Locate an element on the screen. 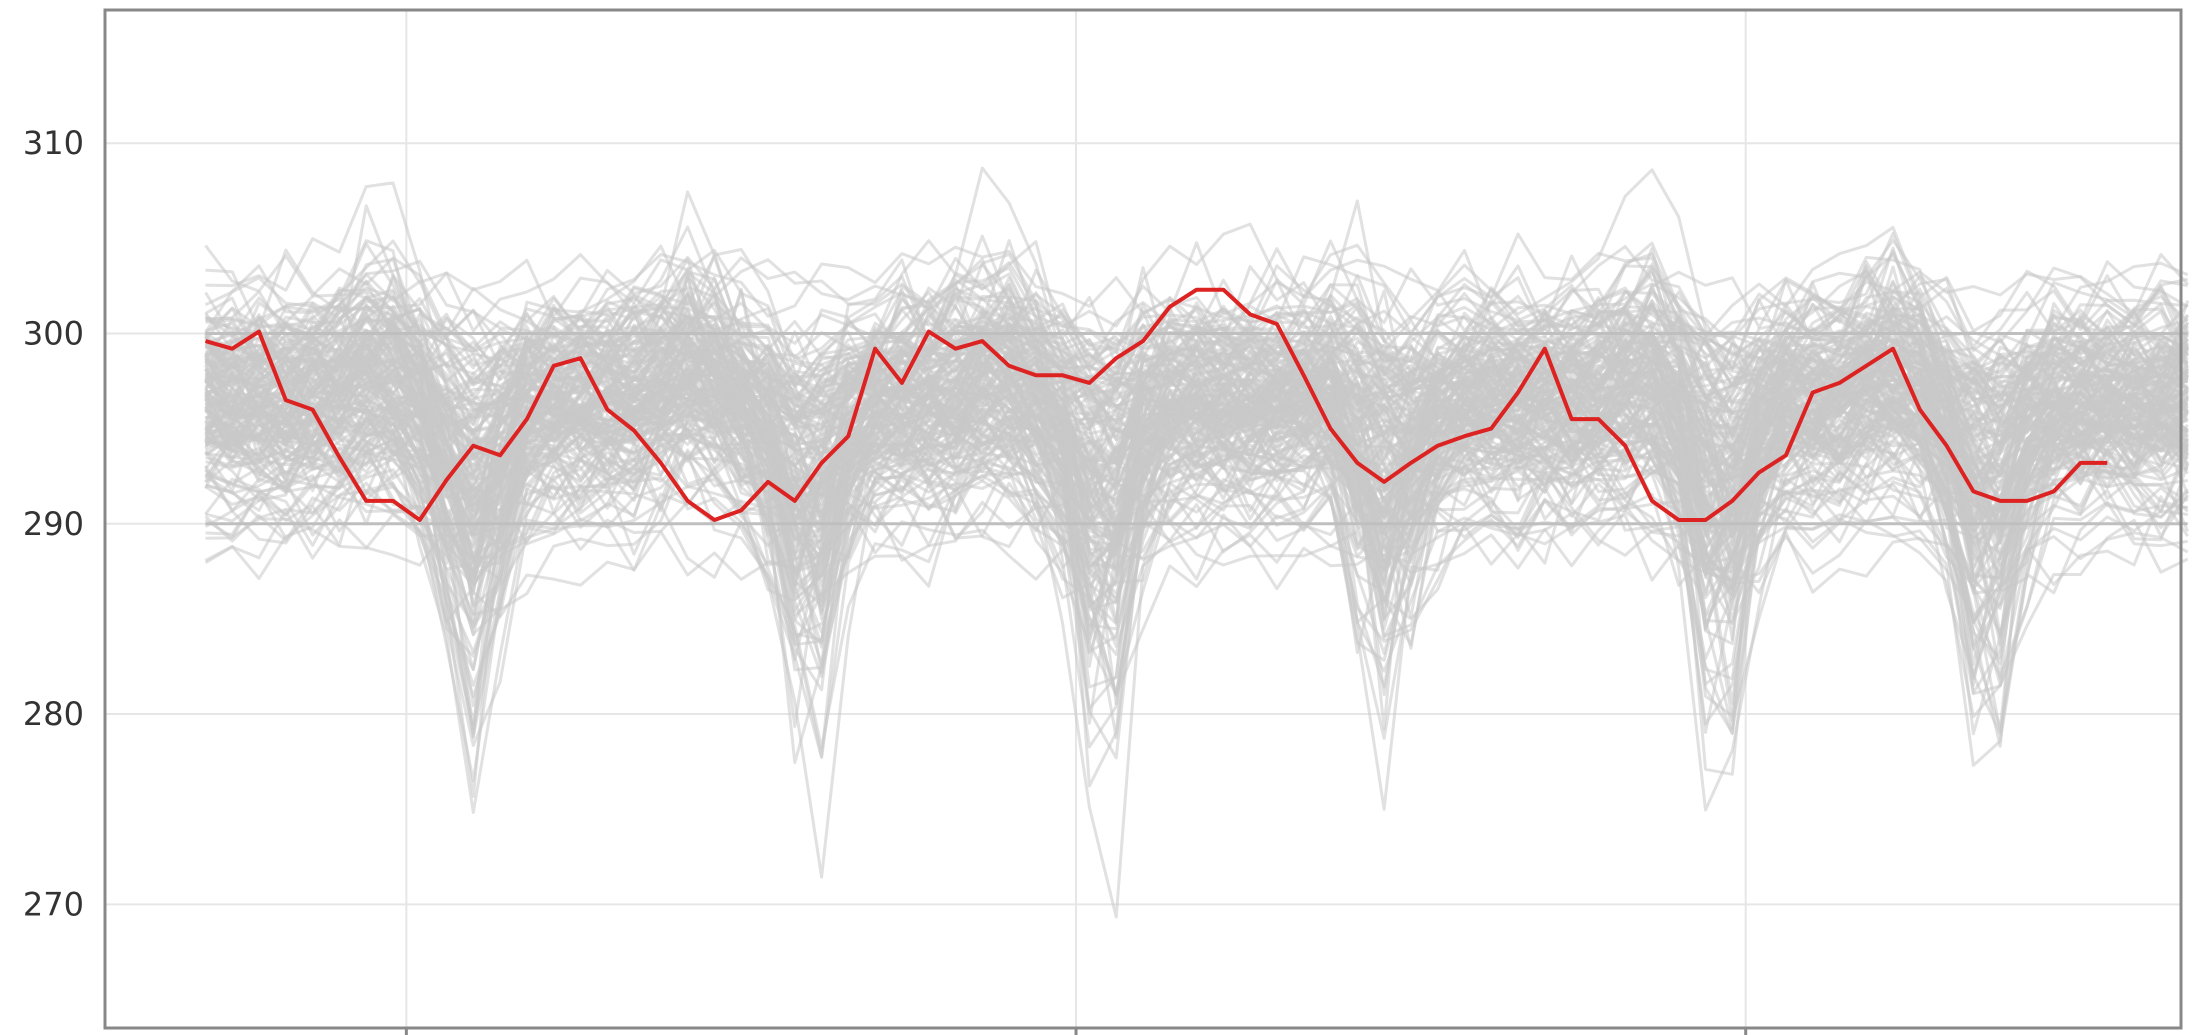  y-tick-label: 300 is located at coordinates (53, 333).